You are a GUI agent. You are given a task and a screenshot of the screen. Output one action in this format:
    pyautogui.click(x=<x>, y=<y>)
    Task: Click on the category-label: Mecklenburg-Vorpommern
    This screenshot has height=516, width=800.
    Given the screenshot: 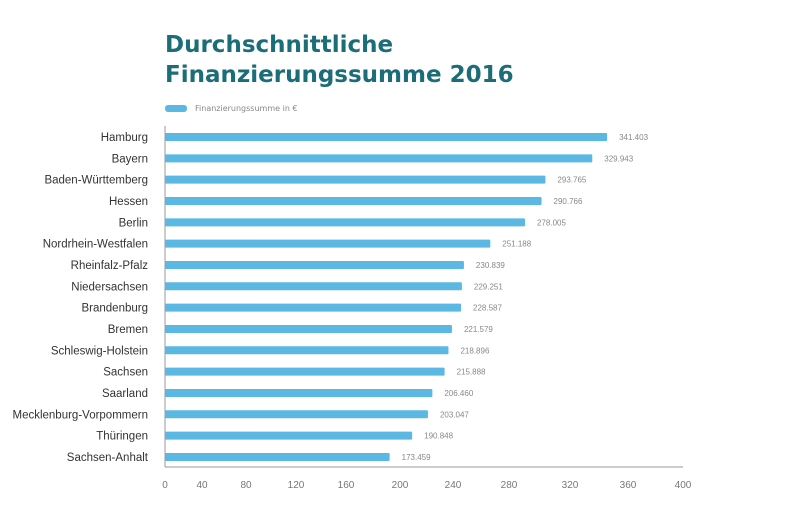 What is the action you would take?
    pyautogui.click(x=80, y=415)
    